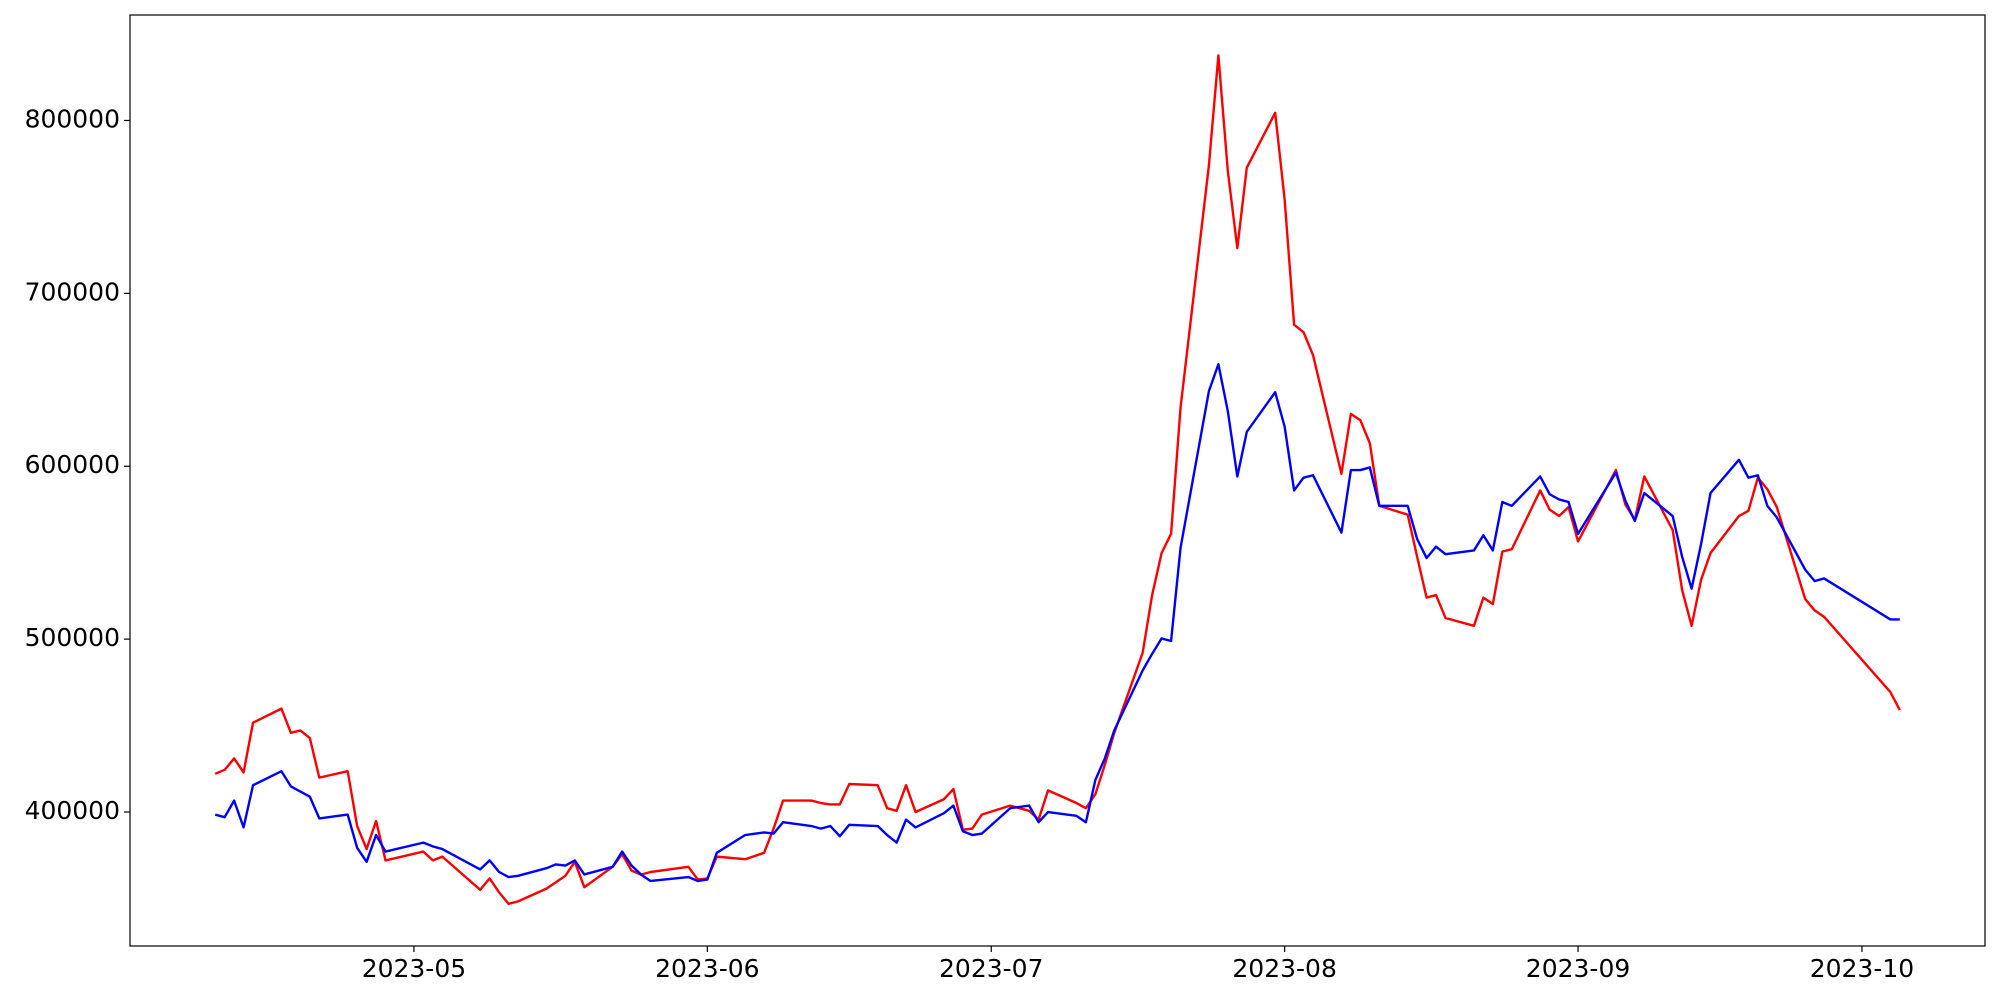 The height and width of the screenshot is (1000, 2000). Describe the element at coordinates (1578, 968) in the screenshot. I see `x-tick-label: 2023-09` at that location.